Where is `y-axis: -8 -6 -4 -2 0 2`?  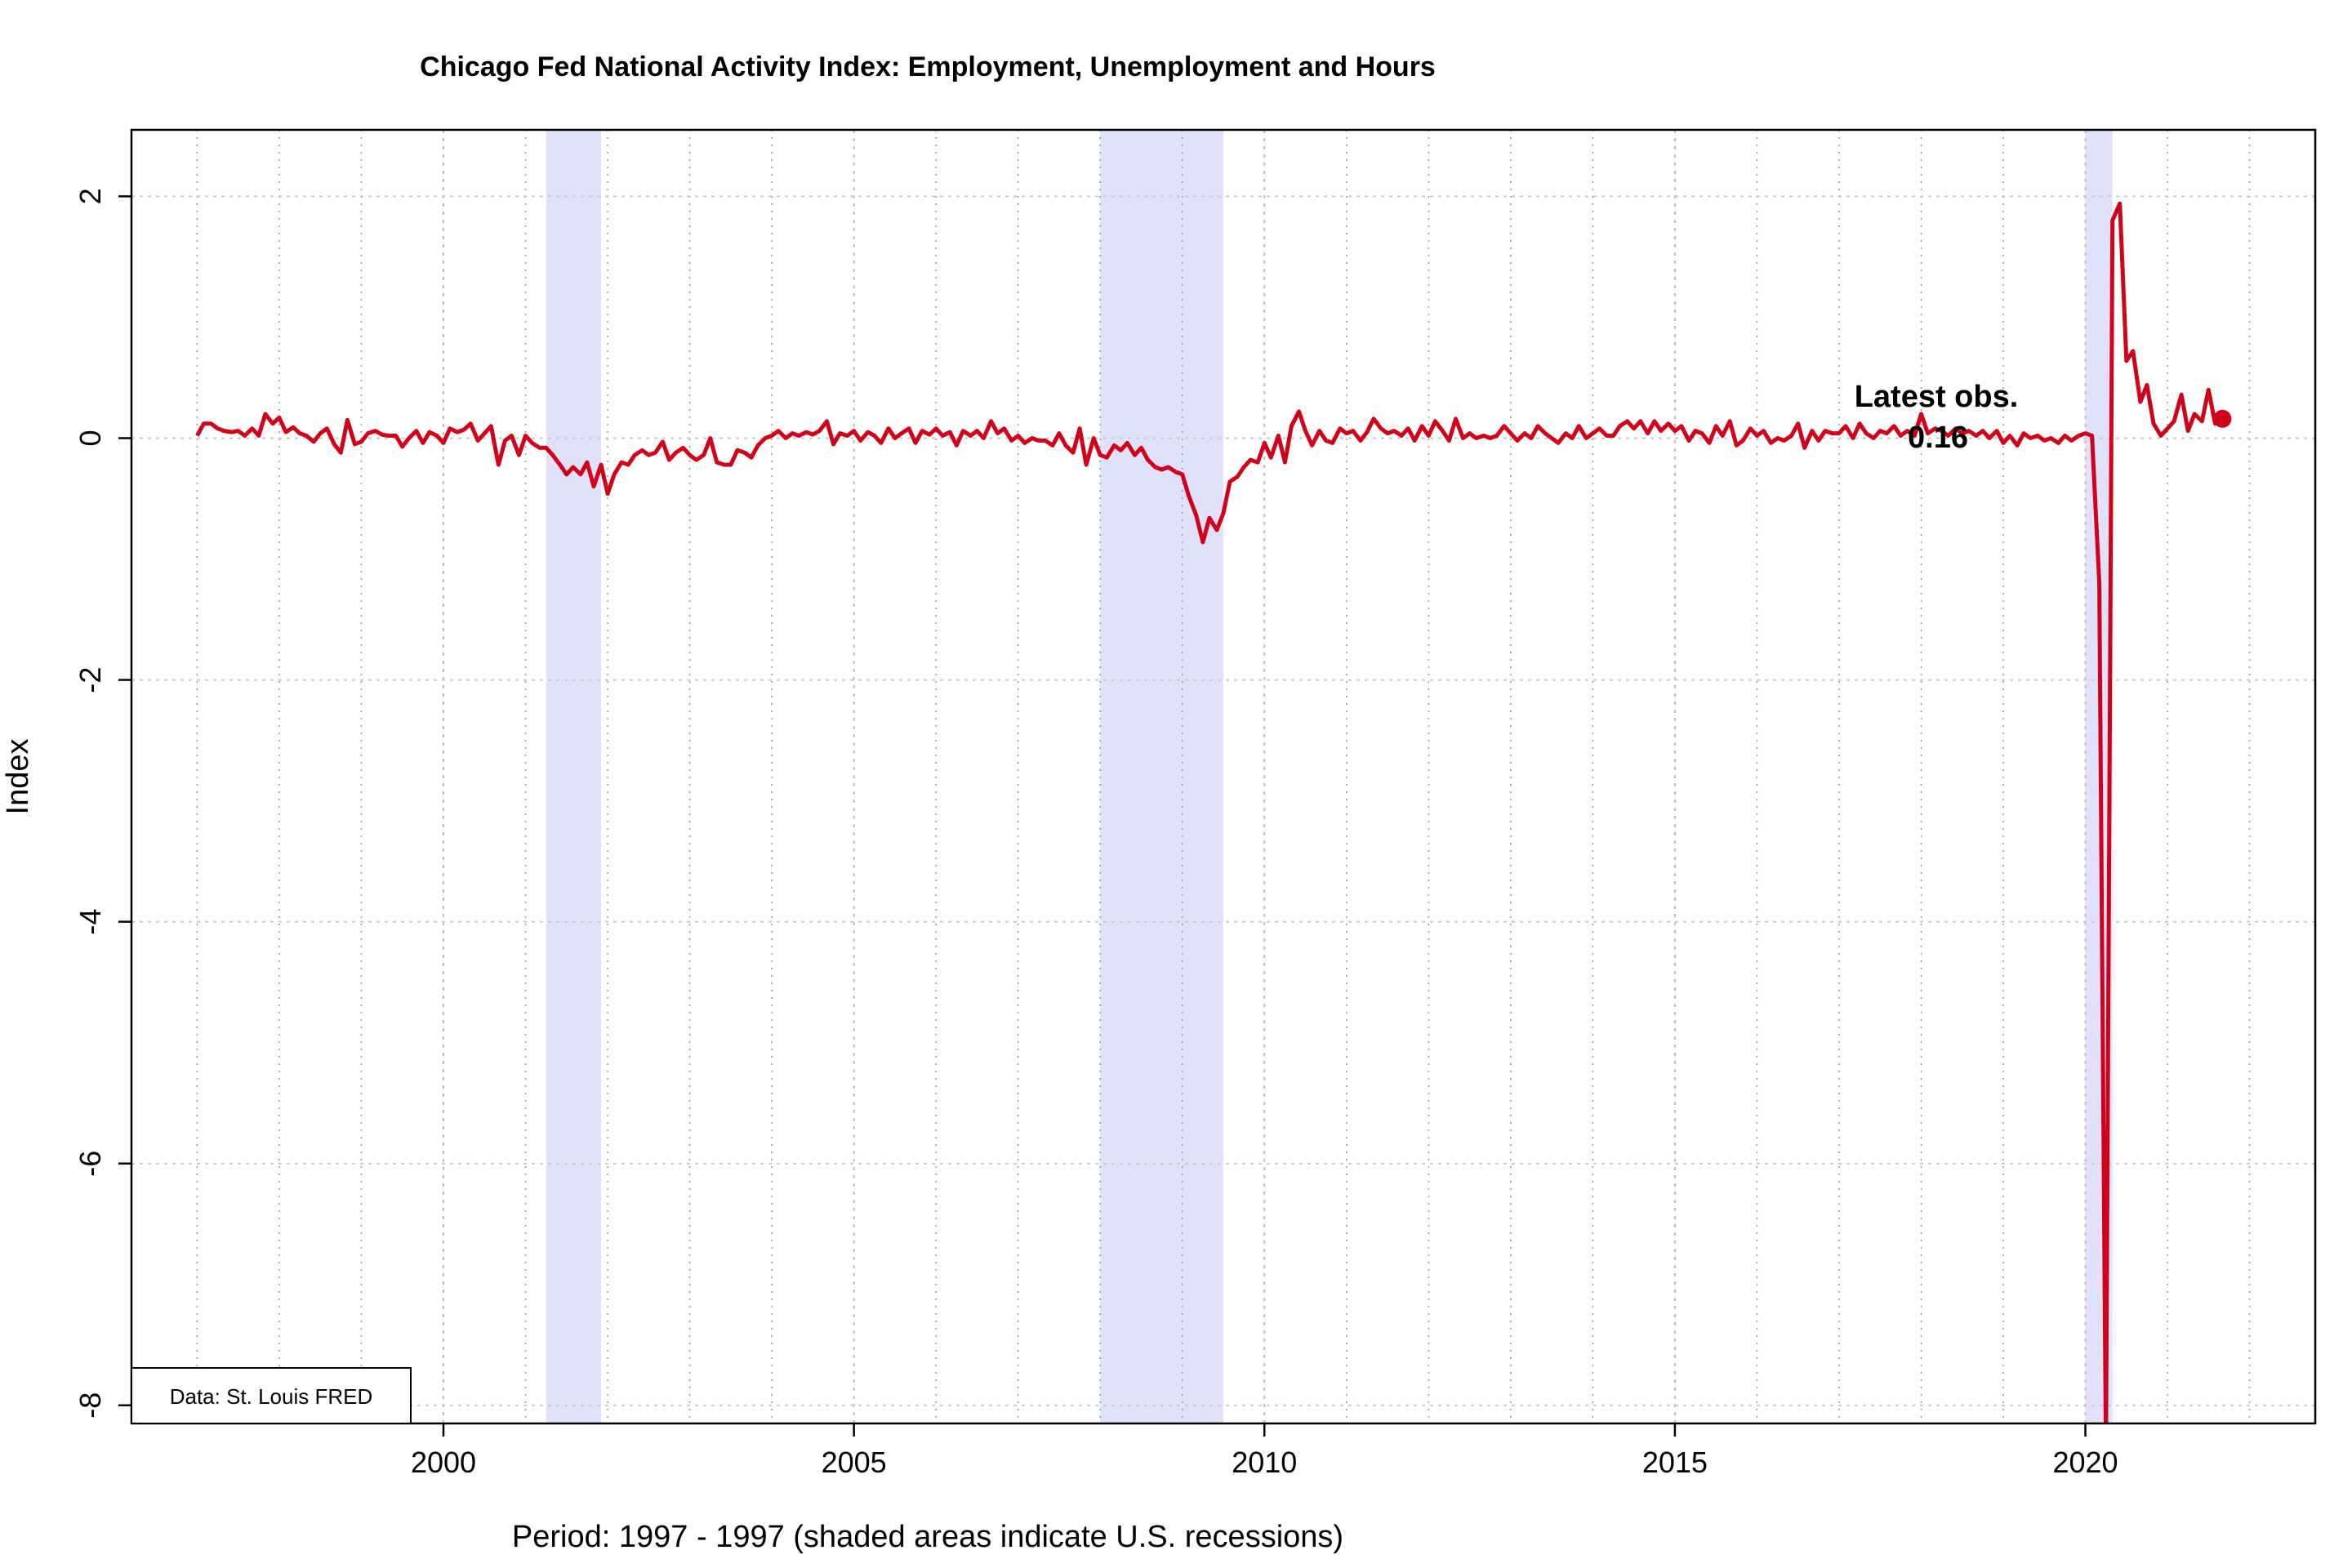
y-axis: -8 -6 -4 -2 0 2 is located at coordinates (102, 803).